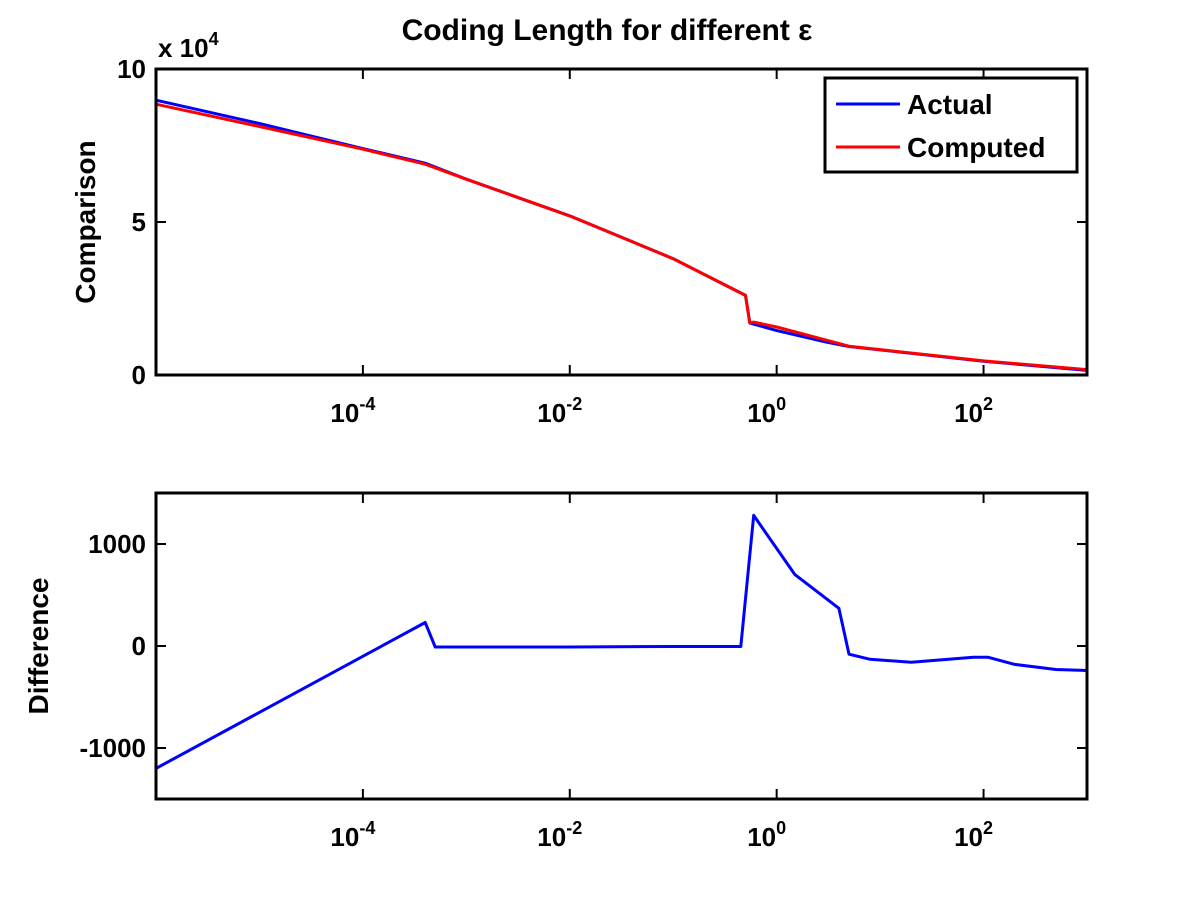 This screenshot has height=900, width=1201. What do you see at coordinates (85, 221) in the screenshot?
I see `y-axis-label: Comparison` at bounding box center [85, 221].